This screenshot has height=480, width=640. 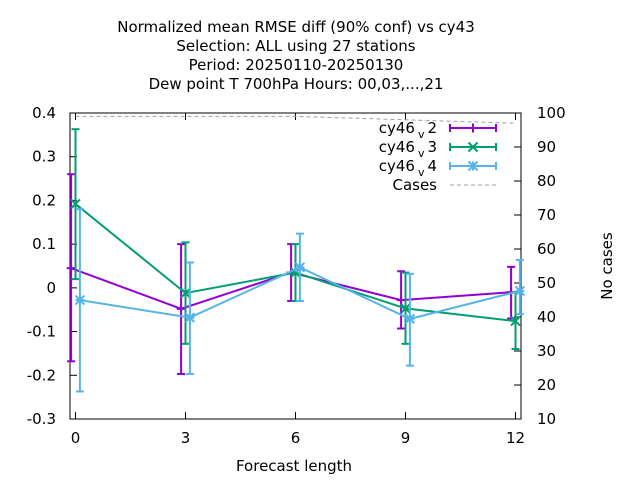 I want to click on y-tick-label: -0.1, so click(x=41, y=332).